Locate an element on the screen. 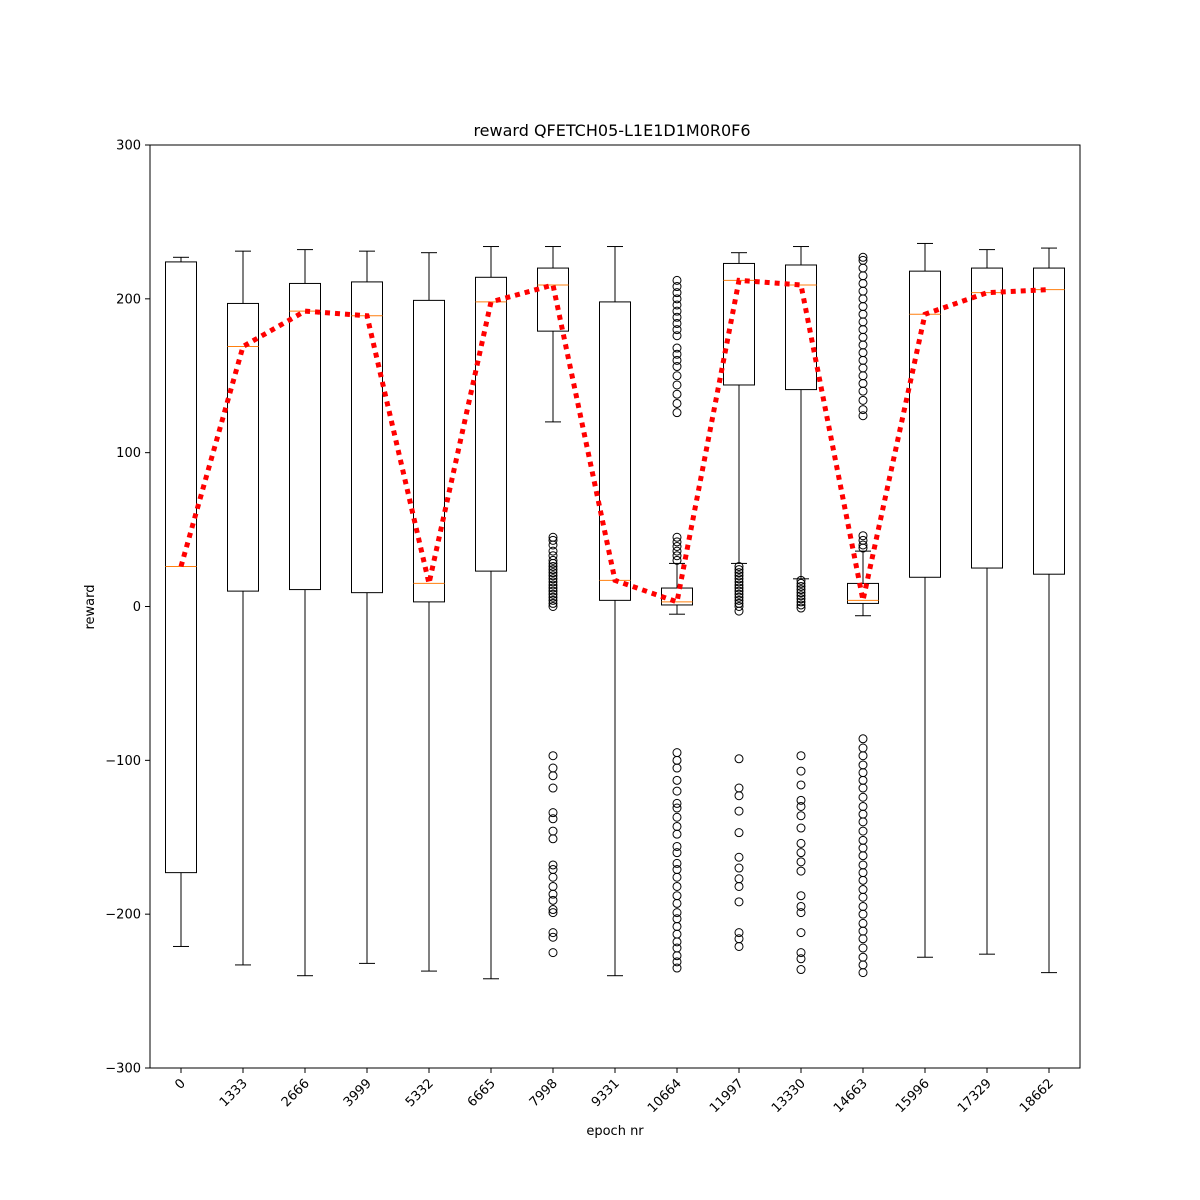 This screenshot has height=1200, width=1200. y-tick-label: 200 is located at coordinates (128, 299).